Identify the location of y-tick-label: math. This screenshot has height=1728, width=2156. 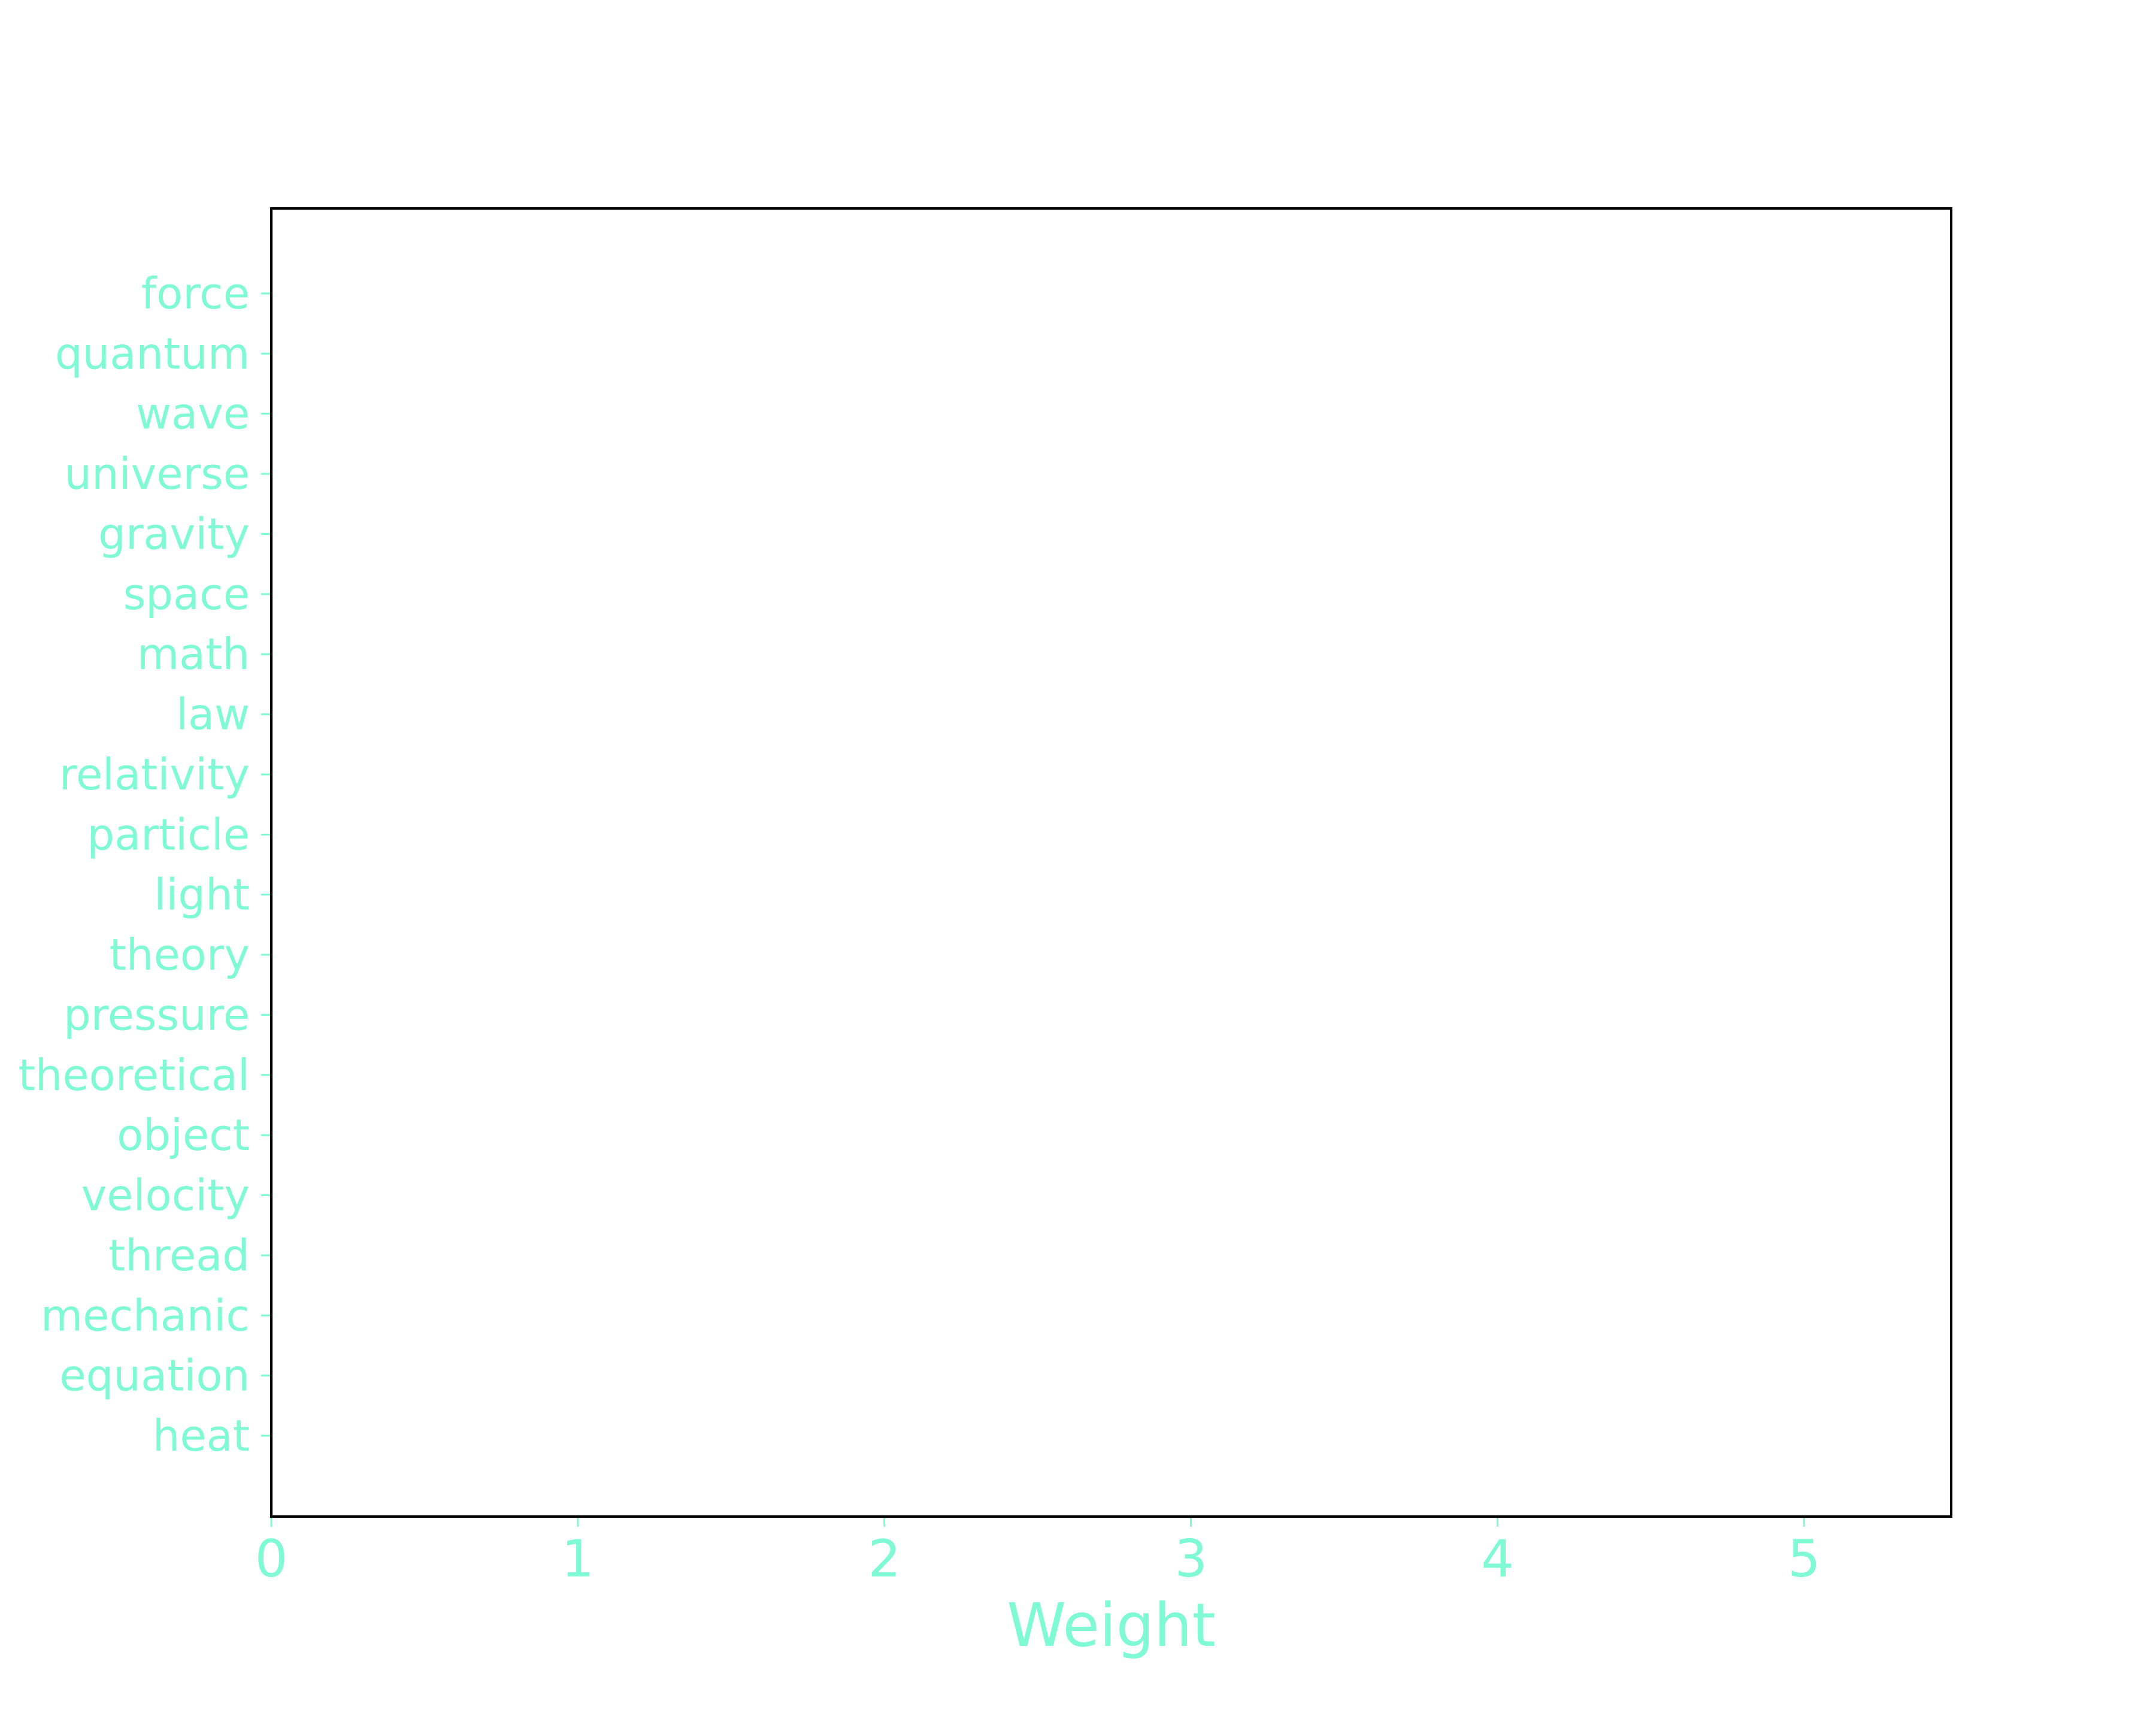
(194, 654).